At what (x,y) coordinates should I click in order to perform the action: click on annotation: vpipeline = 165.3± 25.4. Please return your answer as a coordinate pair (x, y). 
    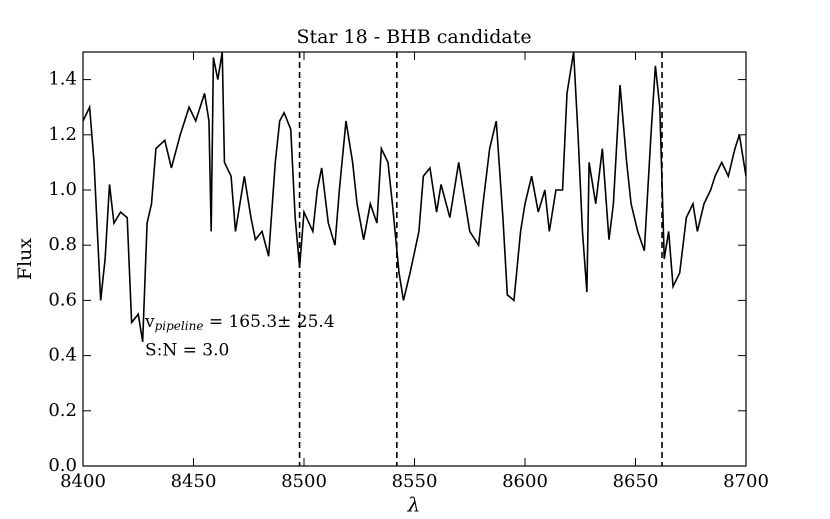
    Looking at the image, I should click on (239, 322).